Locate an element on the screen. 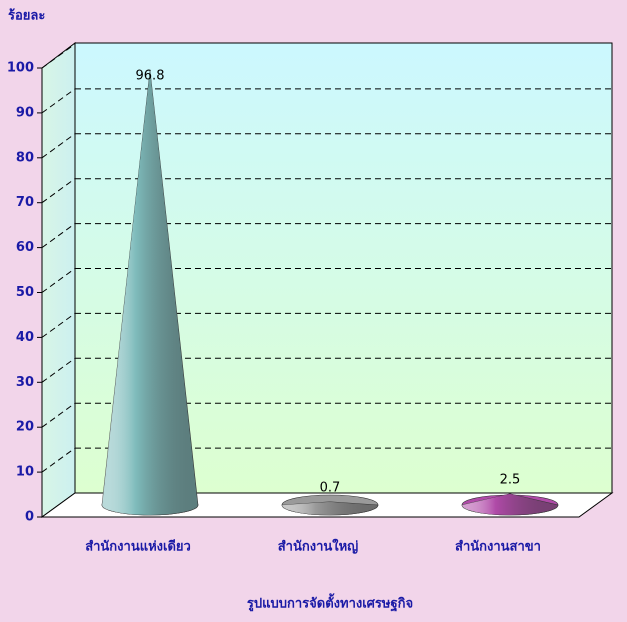  y-tick-label: 10 is located at coordinates (25, 472).